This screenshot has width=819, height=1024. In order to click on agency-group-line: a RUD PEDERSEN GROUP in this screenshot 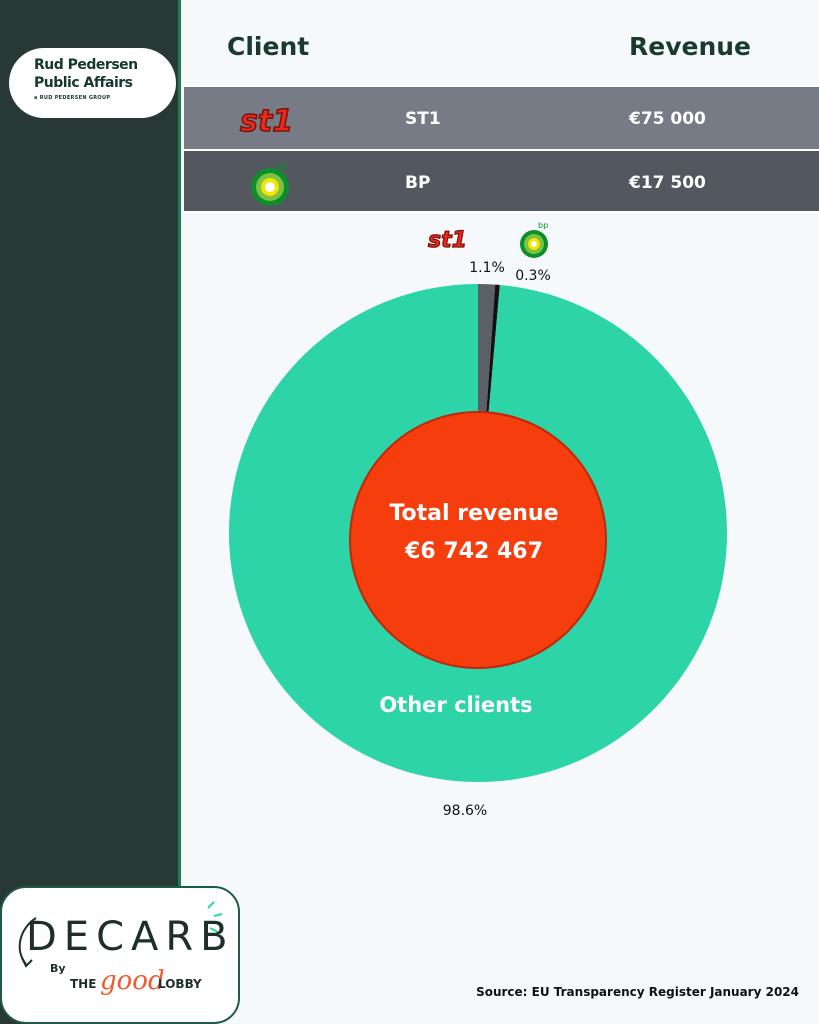, I will do `click(72, 98)`.